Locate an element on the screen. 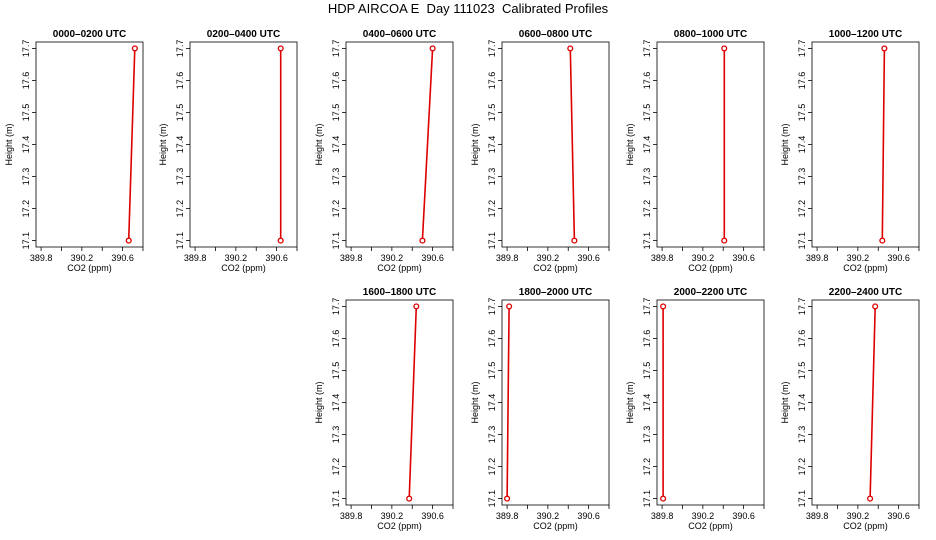  chart-title: 0000–0200 UTC is located at coordinates (89, 34).